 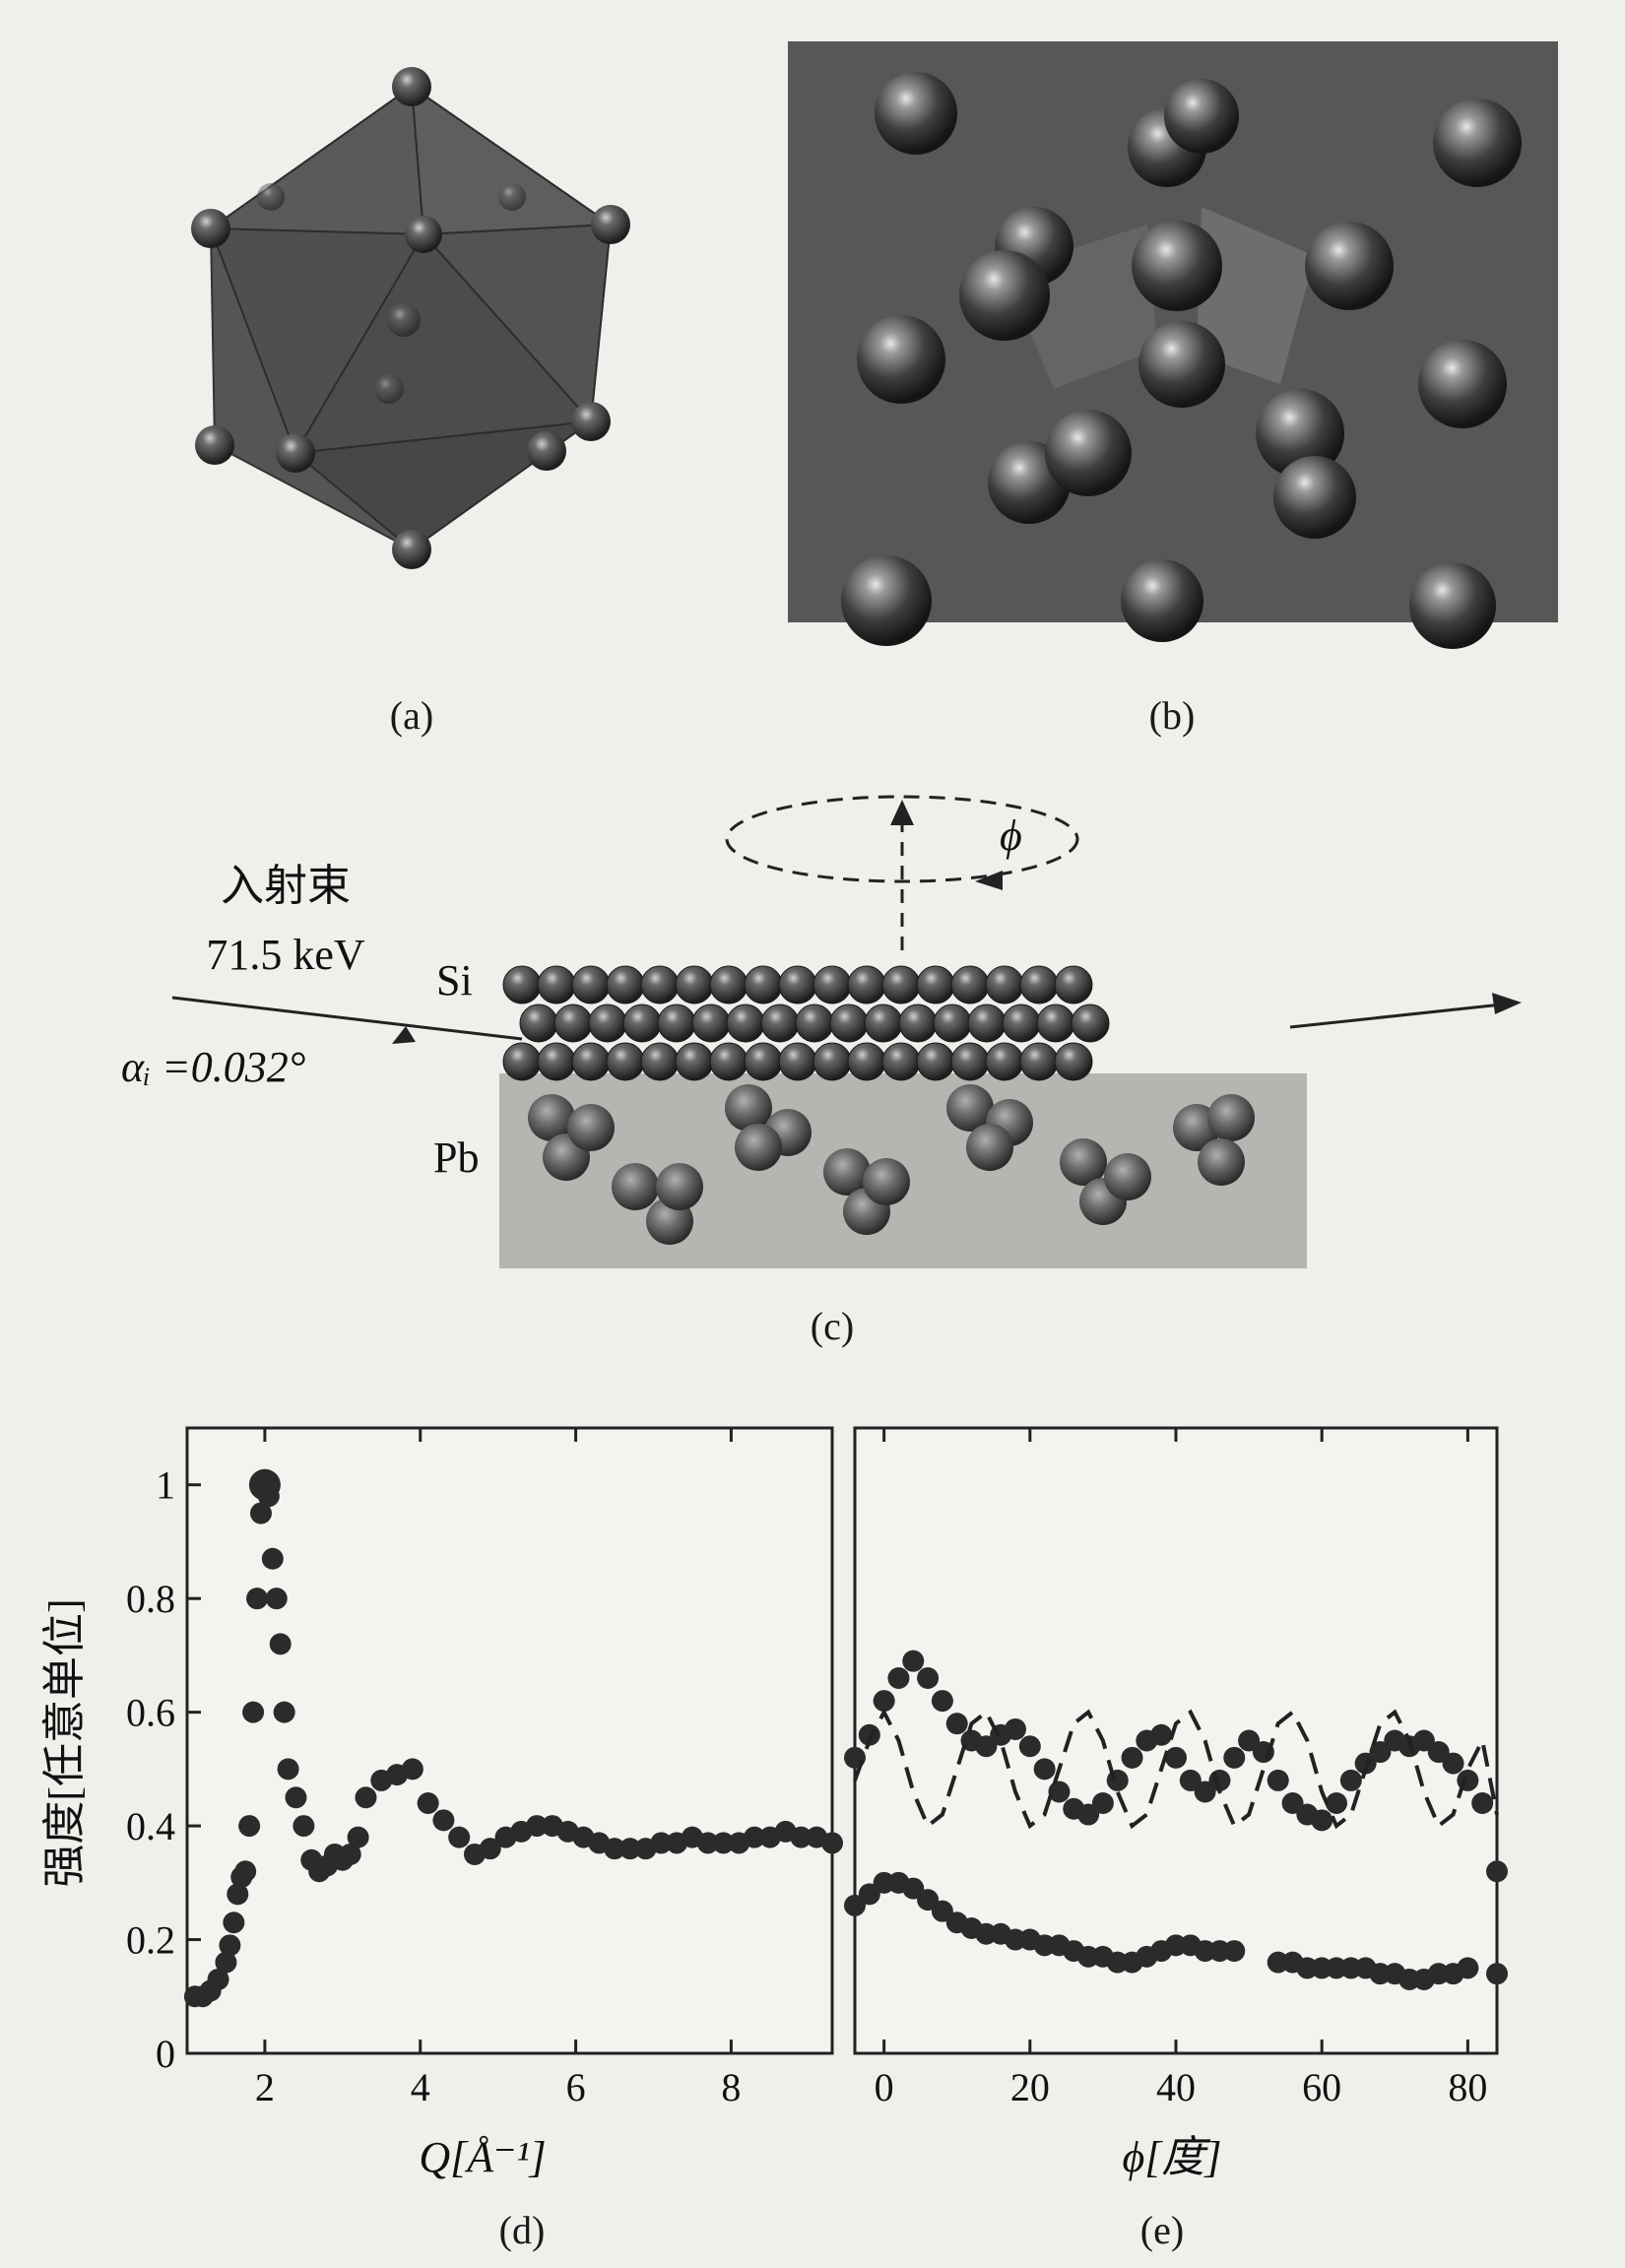 I want to click on beam-label: 入射束, so click(x=286, y=886).